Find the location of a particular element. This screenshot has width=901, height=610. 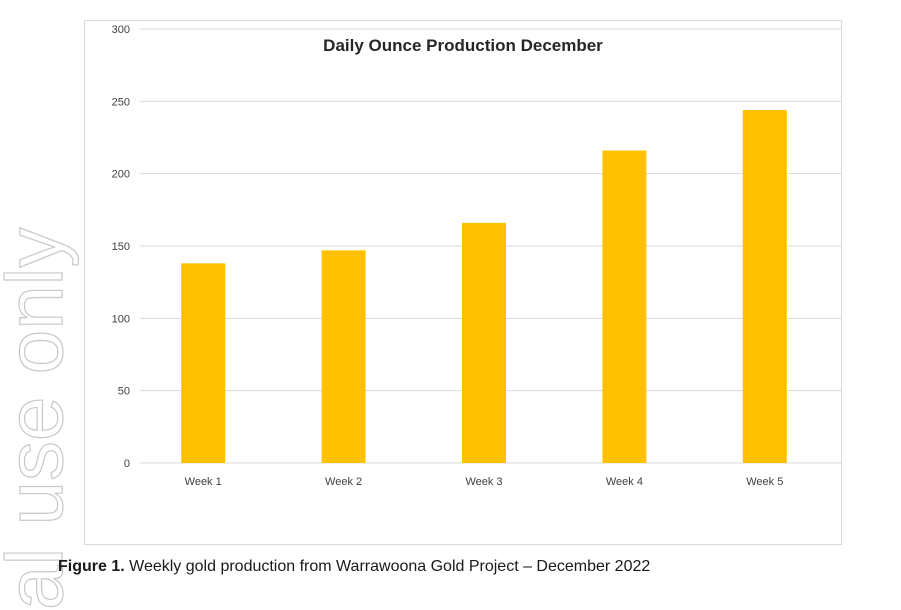

x-tick-label: Week 2 is located at coordinates (343, 482).